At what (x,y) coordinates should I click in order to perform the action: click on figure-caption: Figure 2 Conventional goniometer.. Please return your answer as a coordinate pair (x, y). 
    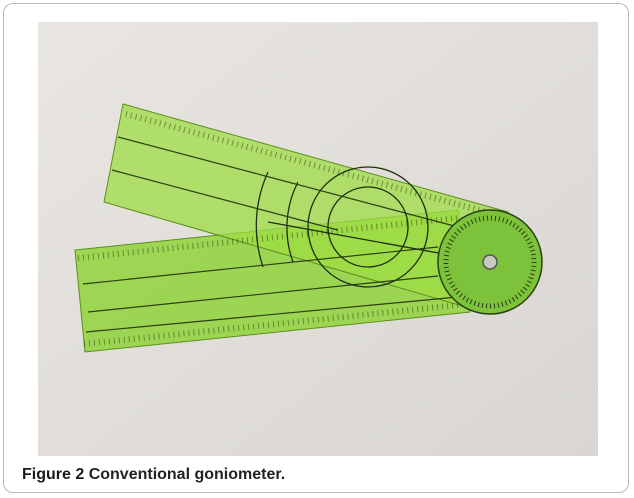
    Looking at the image, I should click on (153, 475).